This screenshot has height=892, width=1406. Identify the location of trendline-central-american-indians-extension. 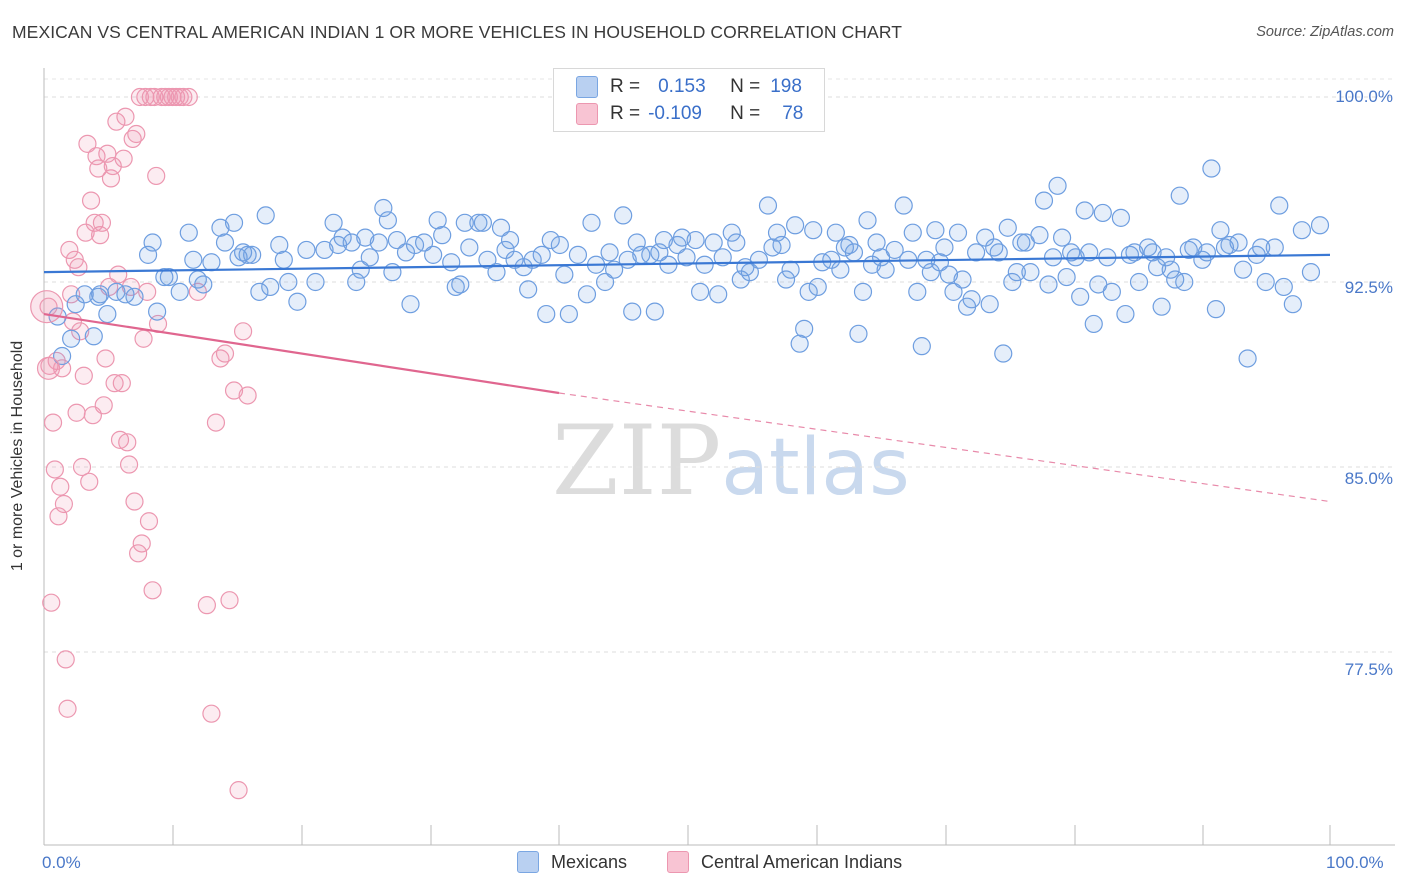
(944, 447).